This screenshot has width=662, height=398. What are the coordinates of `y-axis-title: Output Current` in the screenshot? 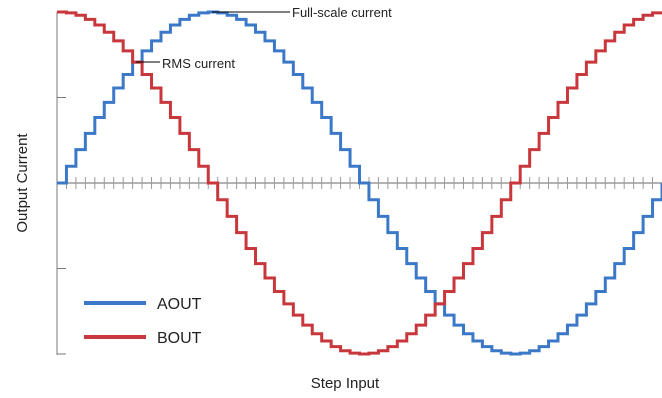 It's located at (22, 183).